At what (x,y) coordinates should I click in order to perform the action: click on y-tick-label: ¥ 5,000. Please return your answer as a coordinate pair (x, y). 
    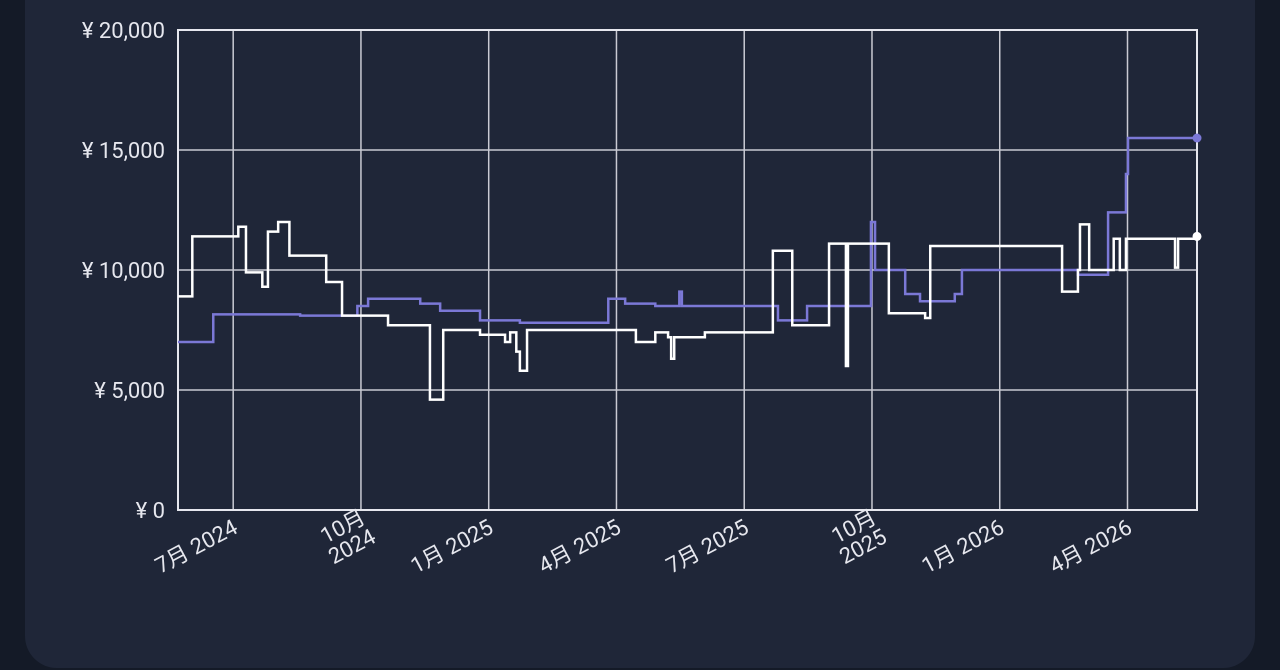
    Looking at the image, I should click on (129, 391).